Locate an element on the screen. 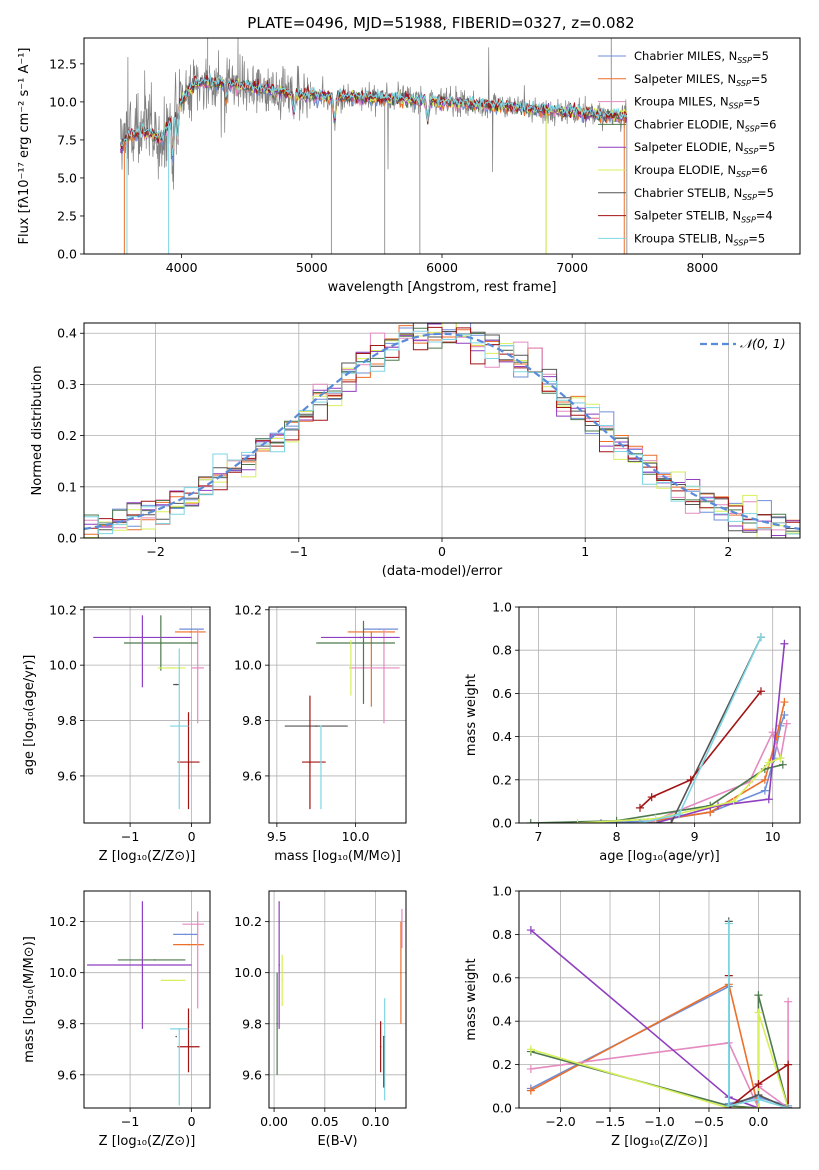  z-age-xlabel: Z [log₁₀(Z/Z⊙)] is located at coordinates (147, 856).